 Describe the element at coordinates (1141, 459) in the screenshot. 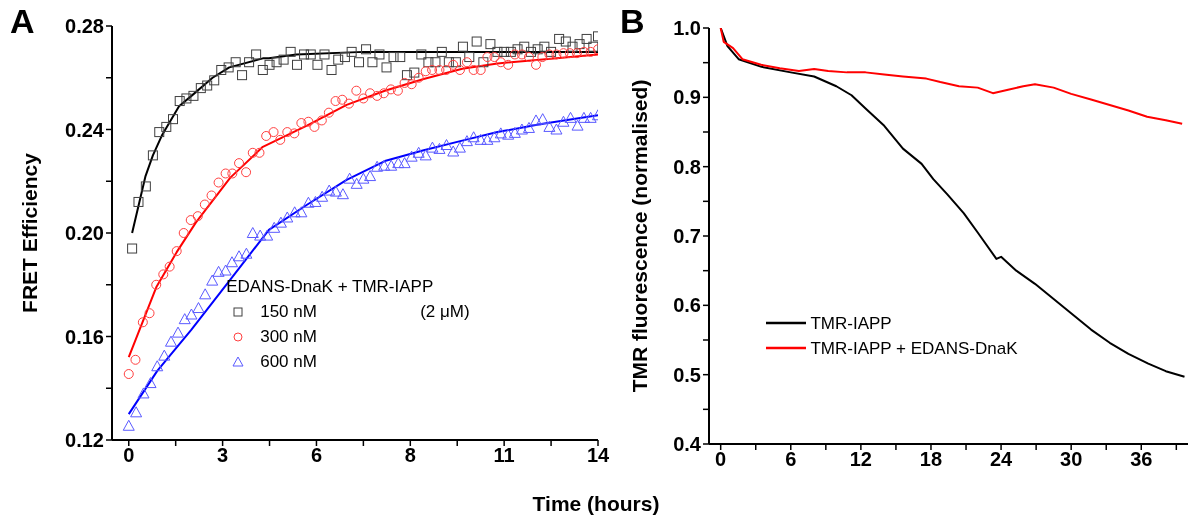

I see `x-tick-label: 36` at that location.